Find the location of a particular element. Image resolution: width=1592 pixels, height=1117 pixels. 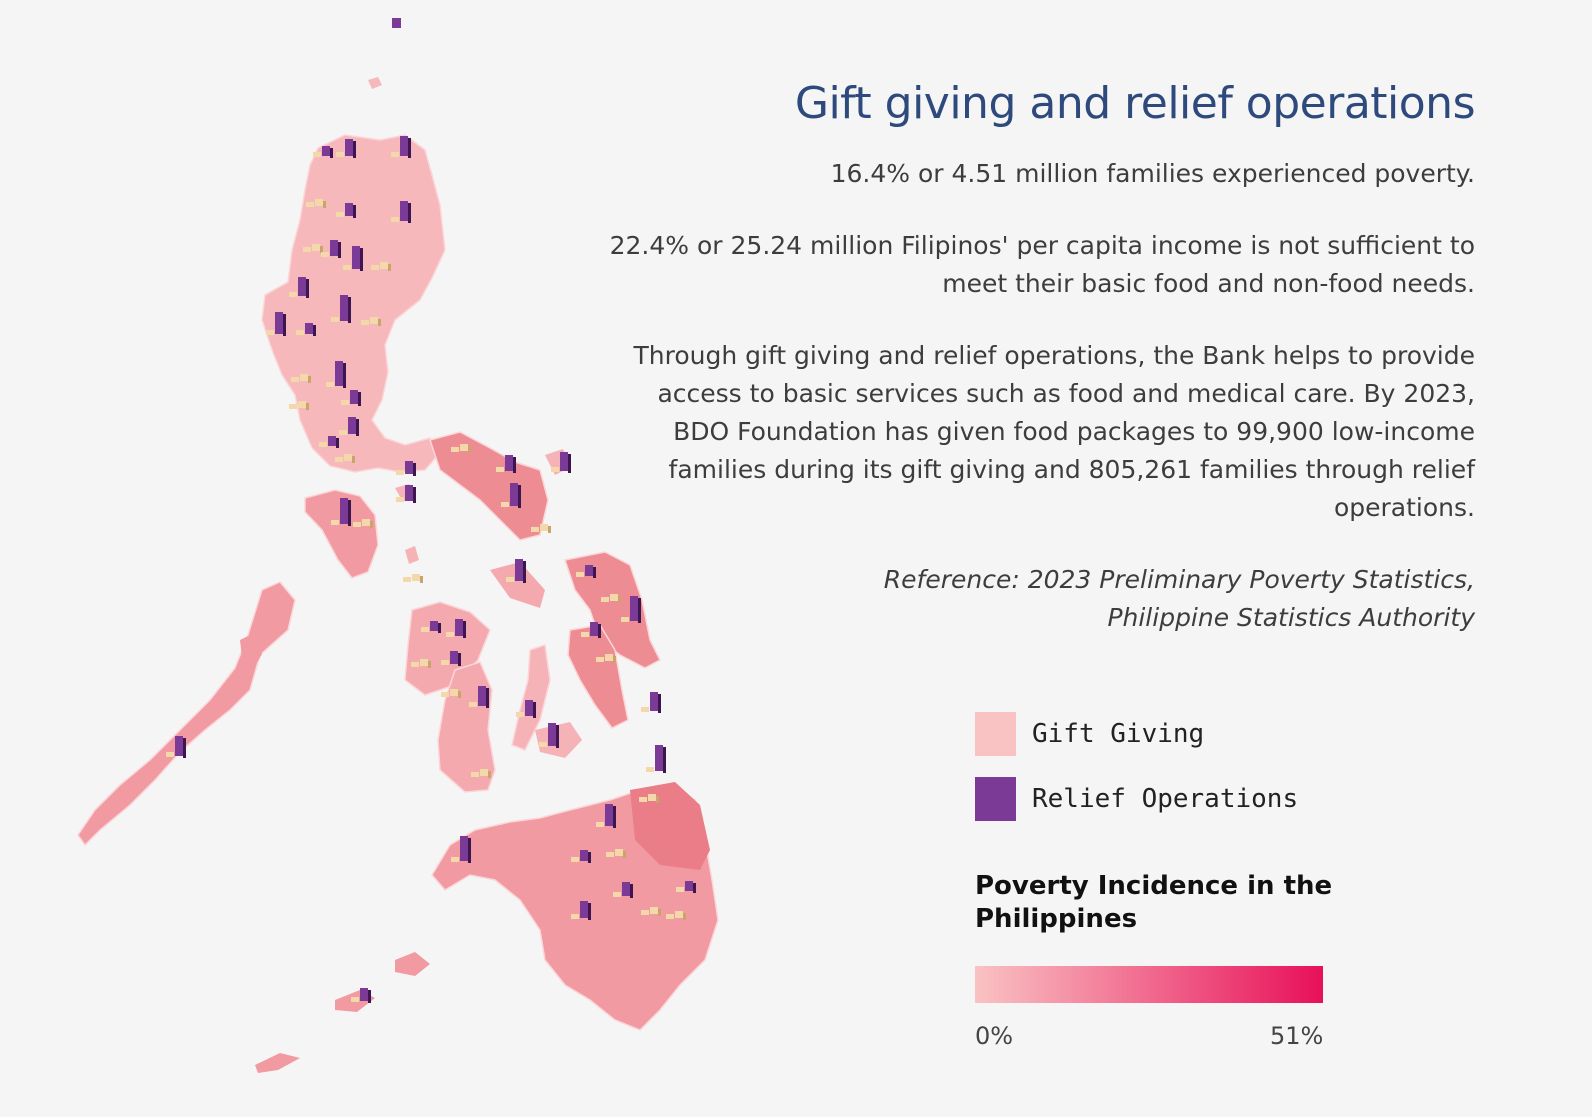

scale-max-label: 51% is located at coordinates (1297, 1036).